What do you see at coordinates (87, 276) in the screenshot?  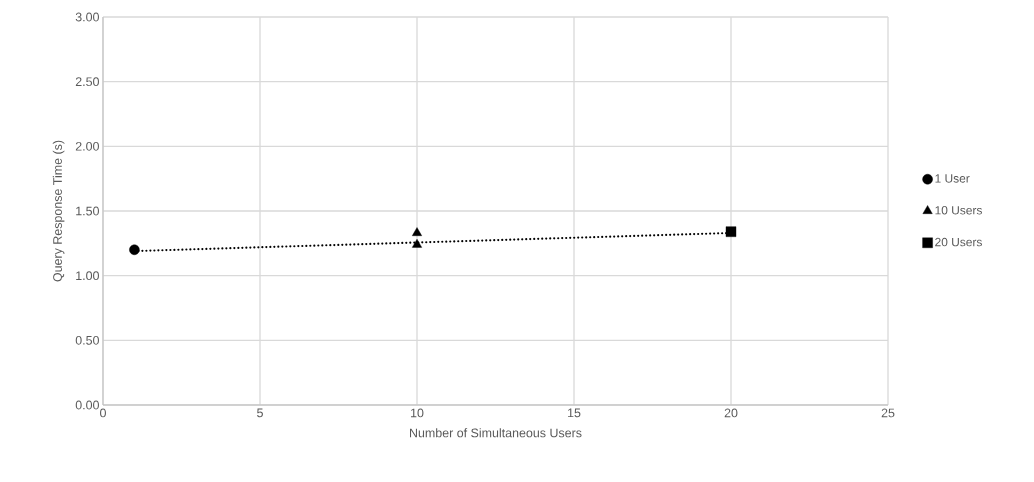 I see `y-tick-label: 1.00` at bounding box center [87, 276].